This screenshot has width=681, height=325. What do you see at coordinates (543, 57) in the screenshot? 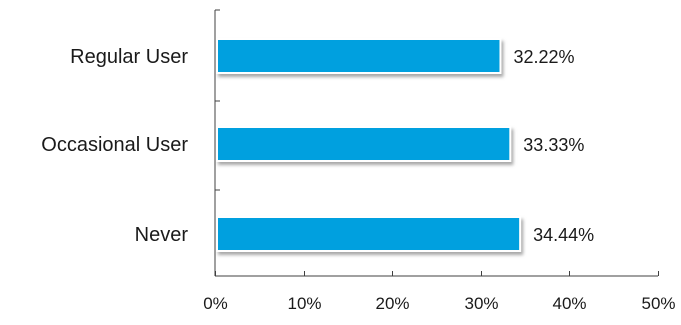
I see `data-label: 32.22%` at bounding box center [543, 57].